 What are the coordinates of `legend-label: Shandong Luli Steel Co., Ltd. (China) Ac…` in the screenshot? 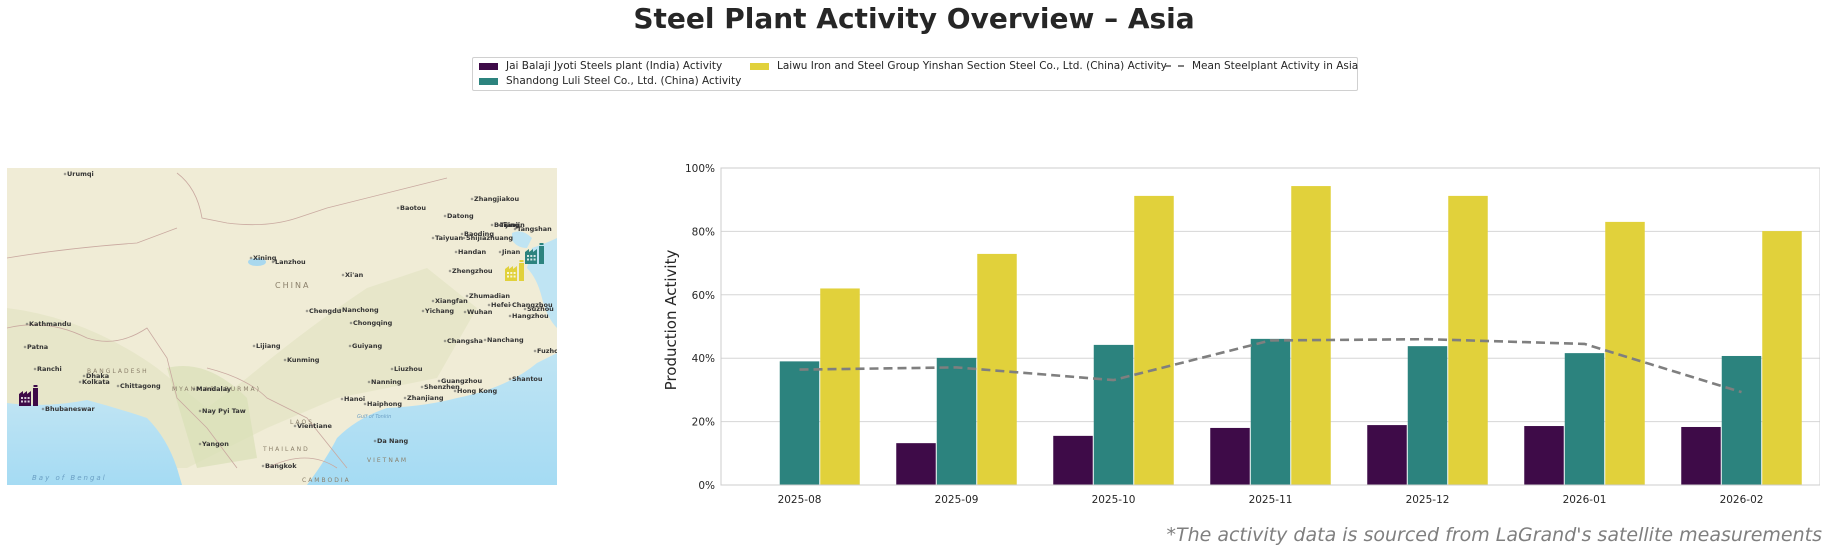 It's located at (624, 81).